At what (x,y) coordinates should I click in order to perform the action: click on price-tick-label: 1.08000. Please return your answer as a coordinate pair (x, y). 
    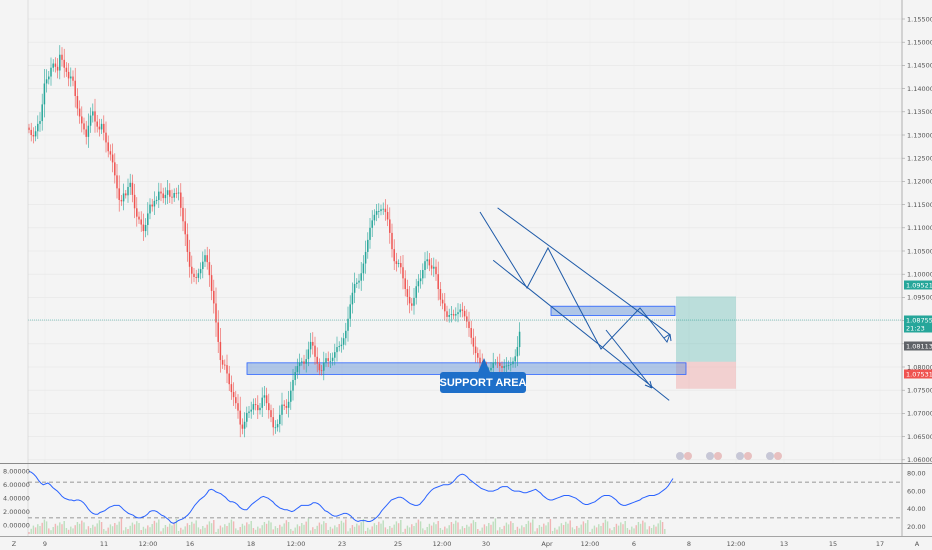
    Looking at the image, I should click on (919, 367).